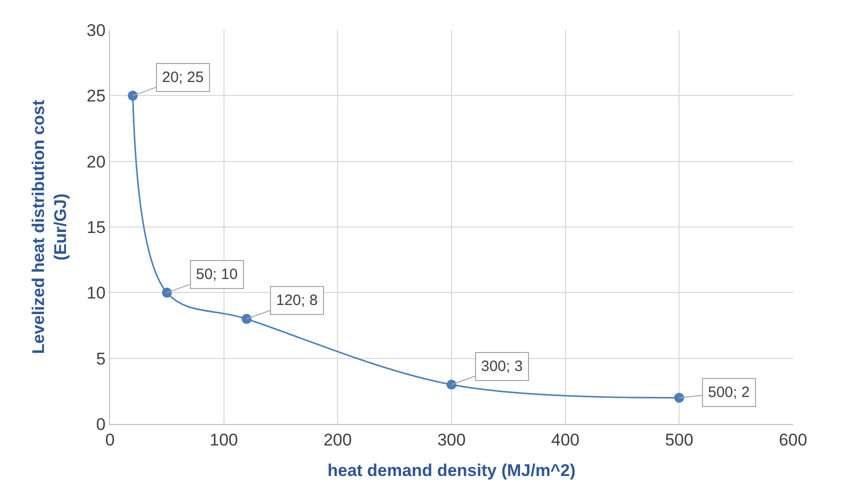 This screenshot has height=494, width=843. What do you see at coordinates (793, 440) in the screenshot?
I see `x-tick-label: 600` at bounding box center [793, 440].